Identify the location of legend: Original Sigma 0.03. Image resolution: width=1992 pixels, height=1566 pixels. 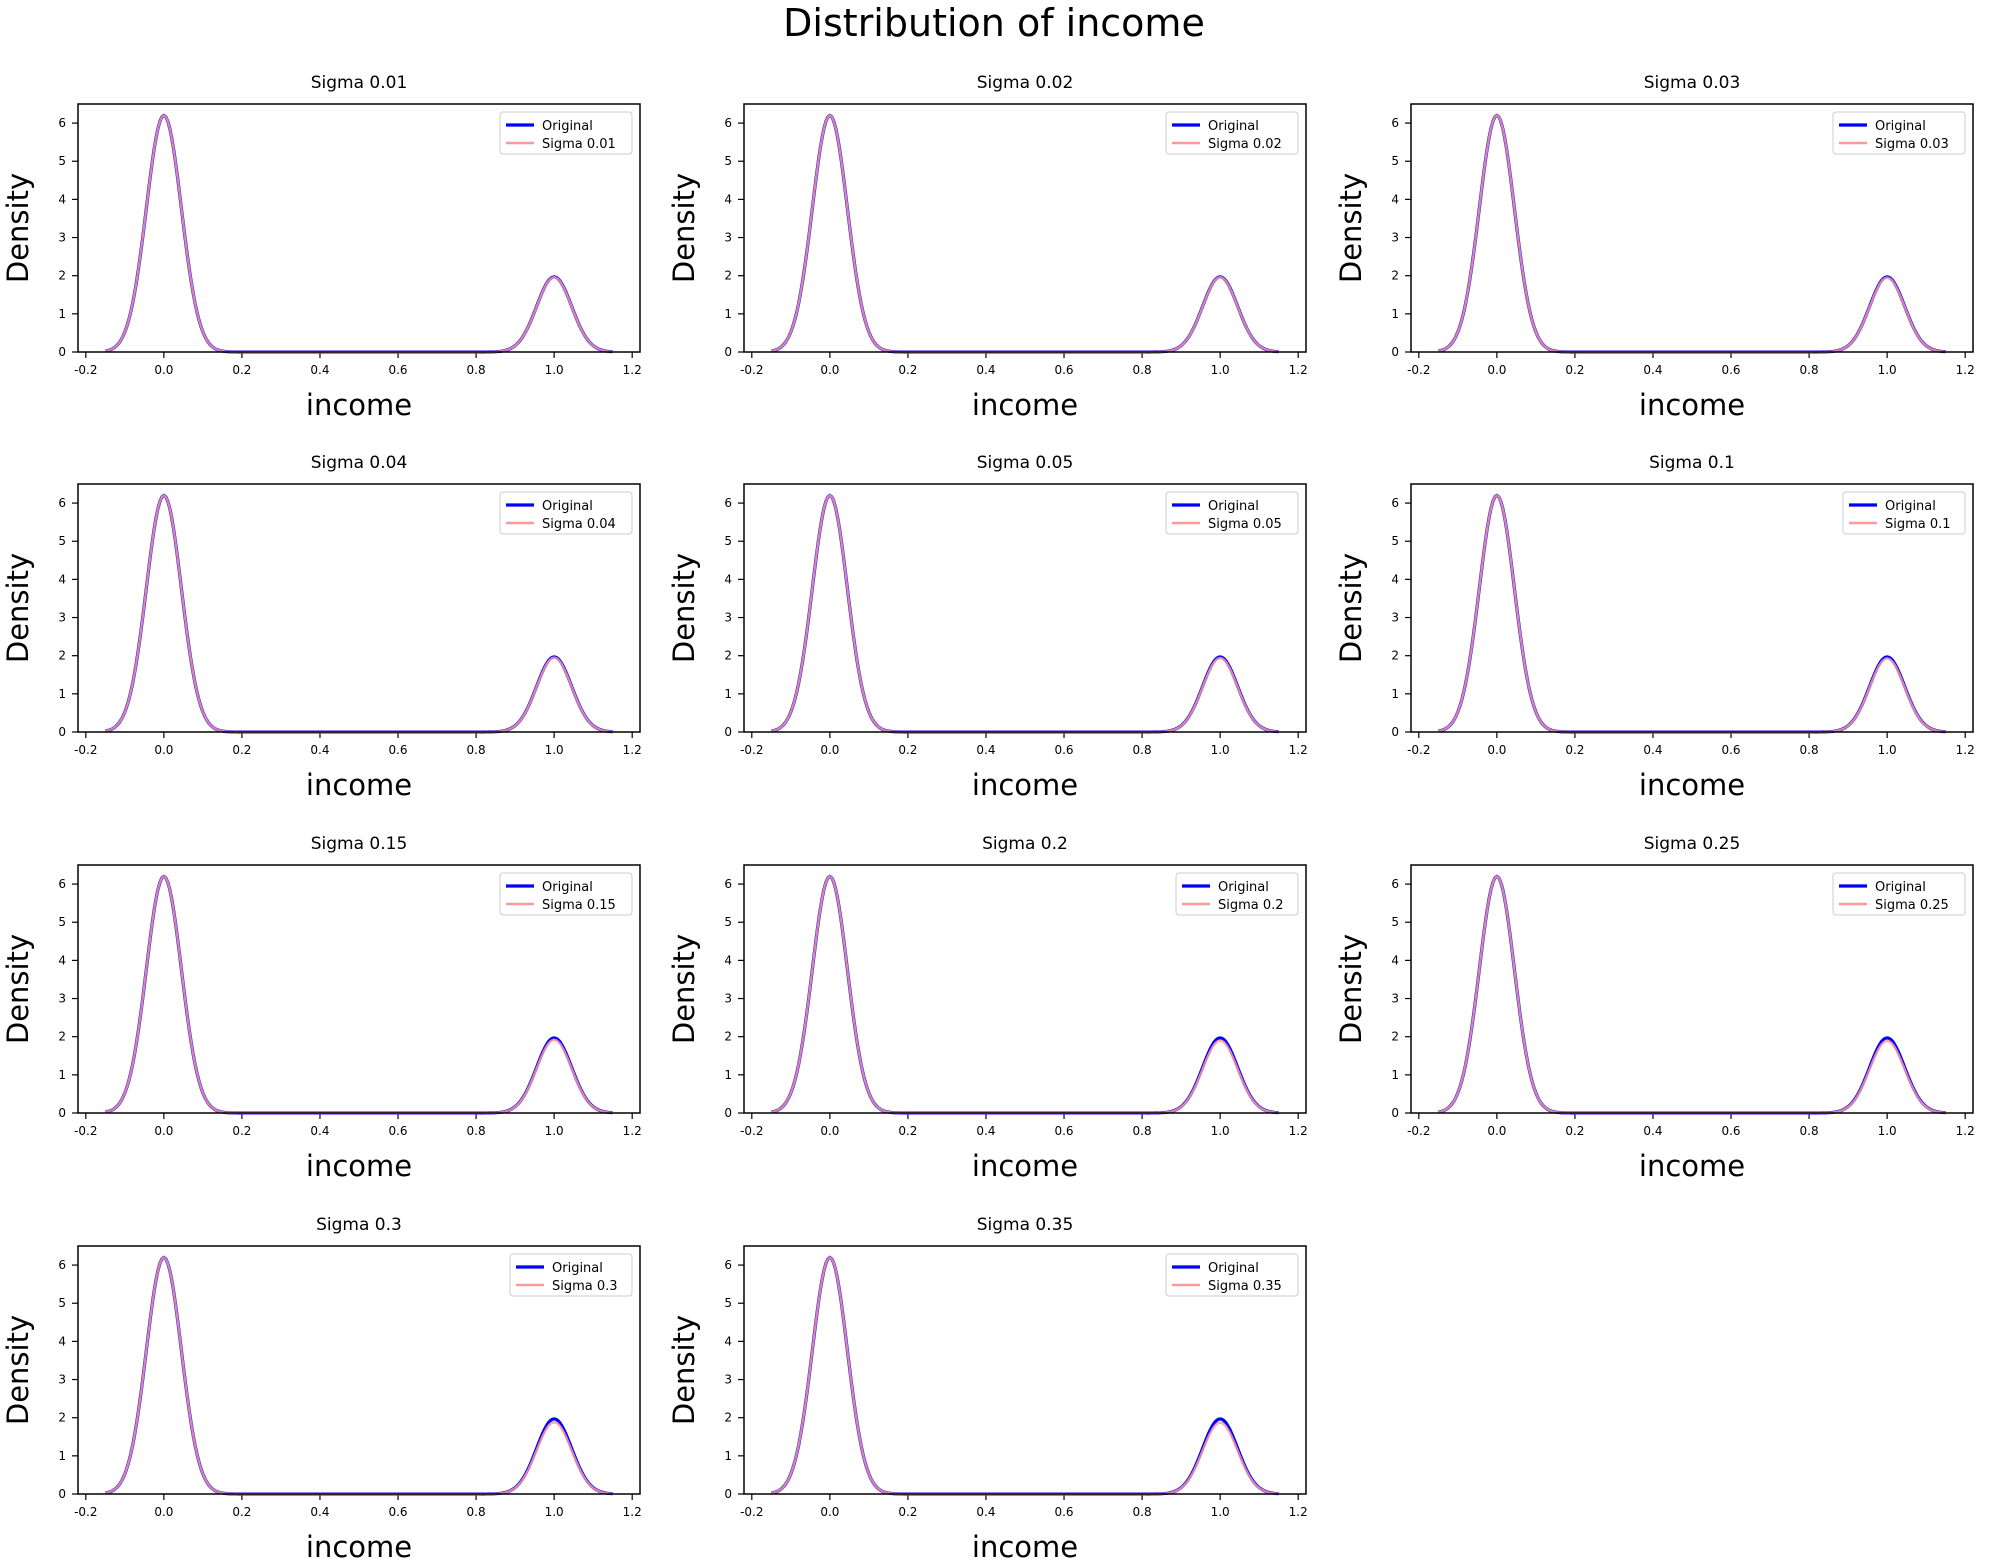
(1899, 133).